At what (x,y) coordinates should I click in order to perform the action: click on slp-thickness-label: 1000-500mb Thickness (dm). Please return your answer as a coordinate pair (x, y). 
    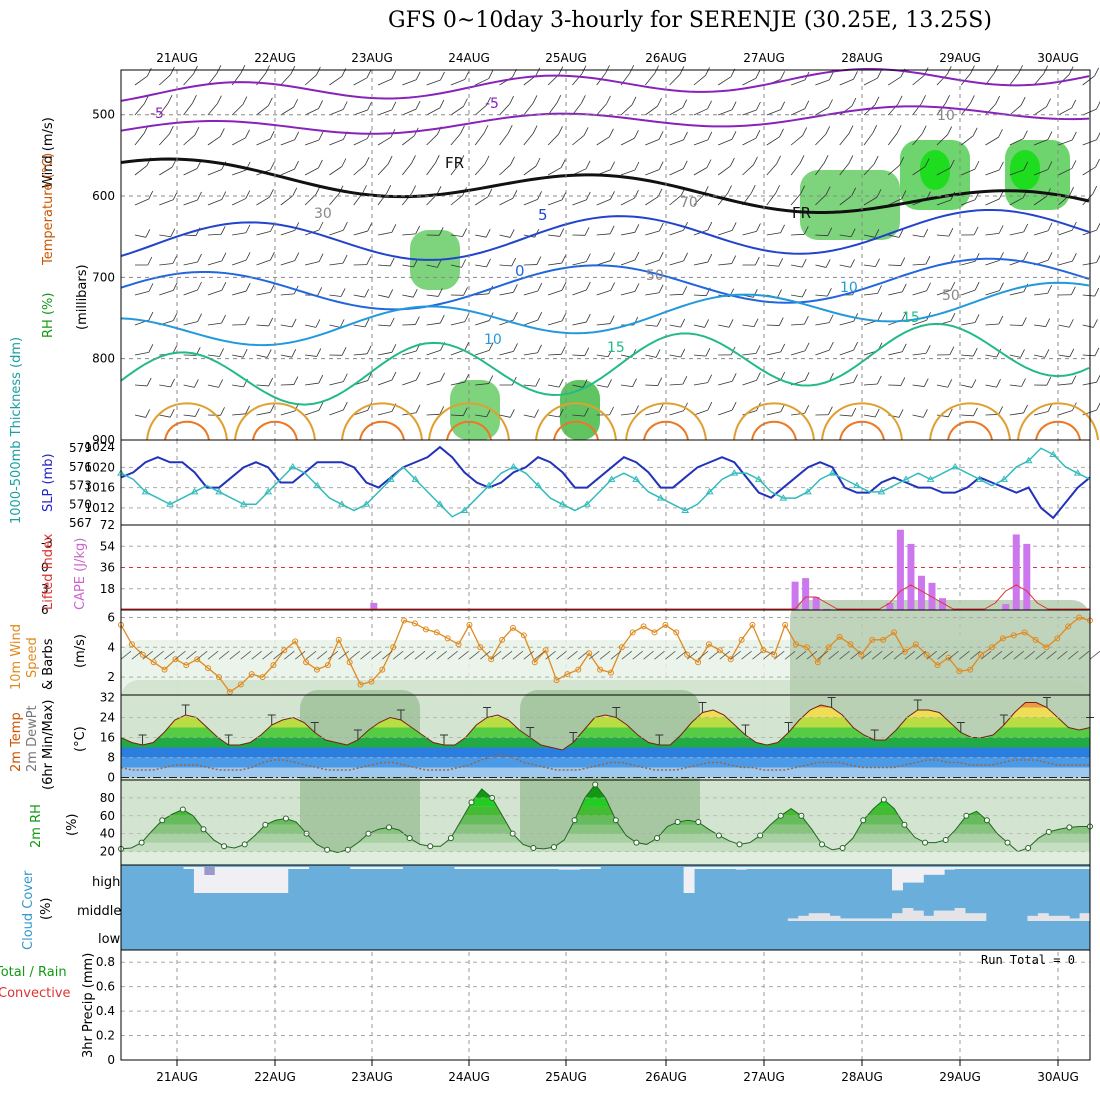
    Looking at the image, I should click on (16, 430).